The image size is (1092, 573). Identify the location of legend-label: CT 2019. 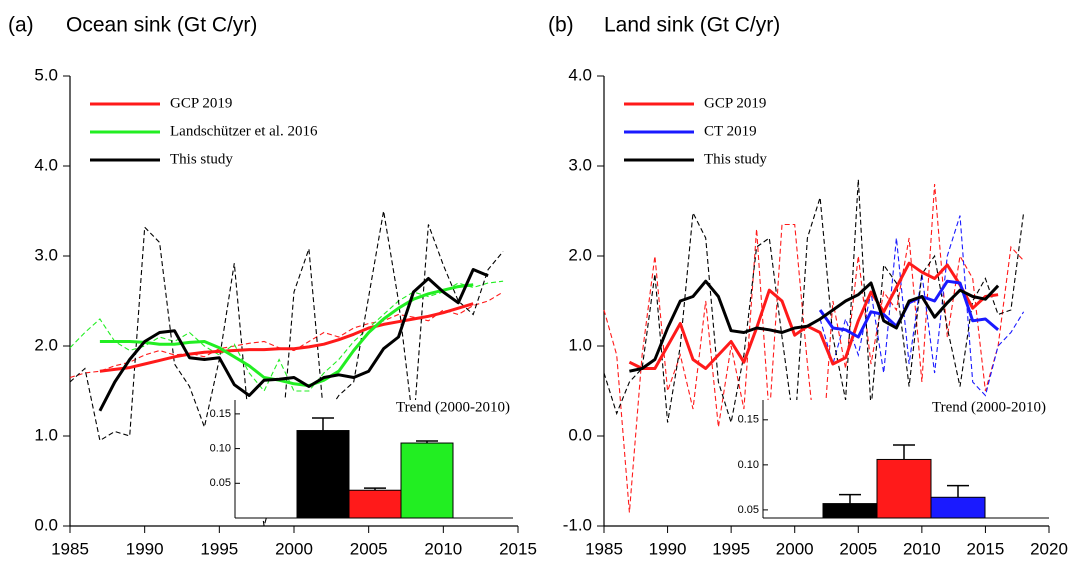
(730, 131).